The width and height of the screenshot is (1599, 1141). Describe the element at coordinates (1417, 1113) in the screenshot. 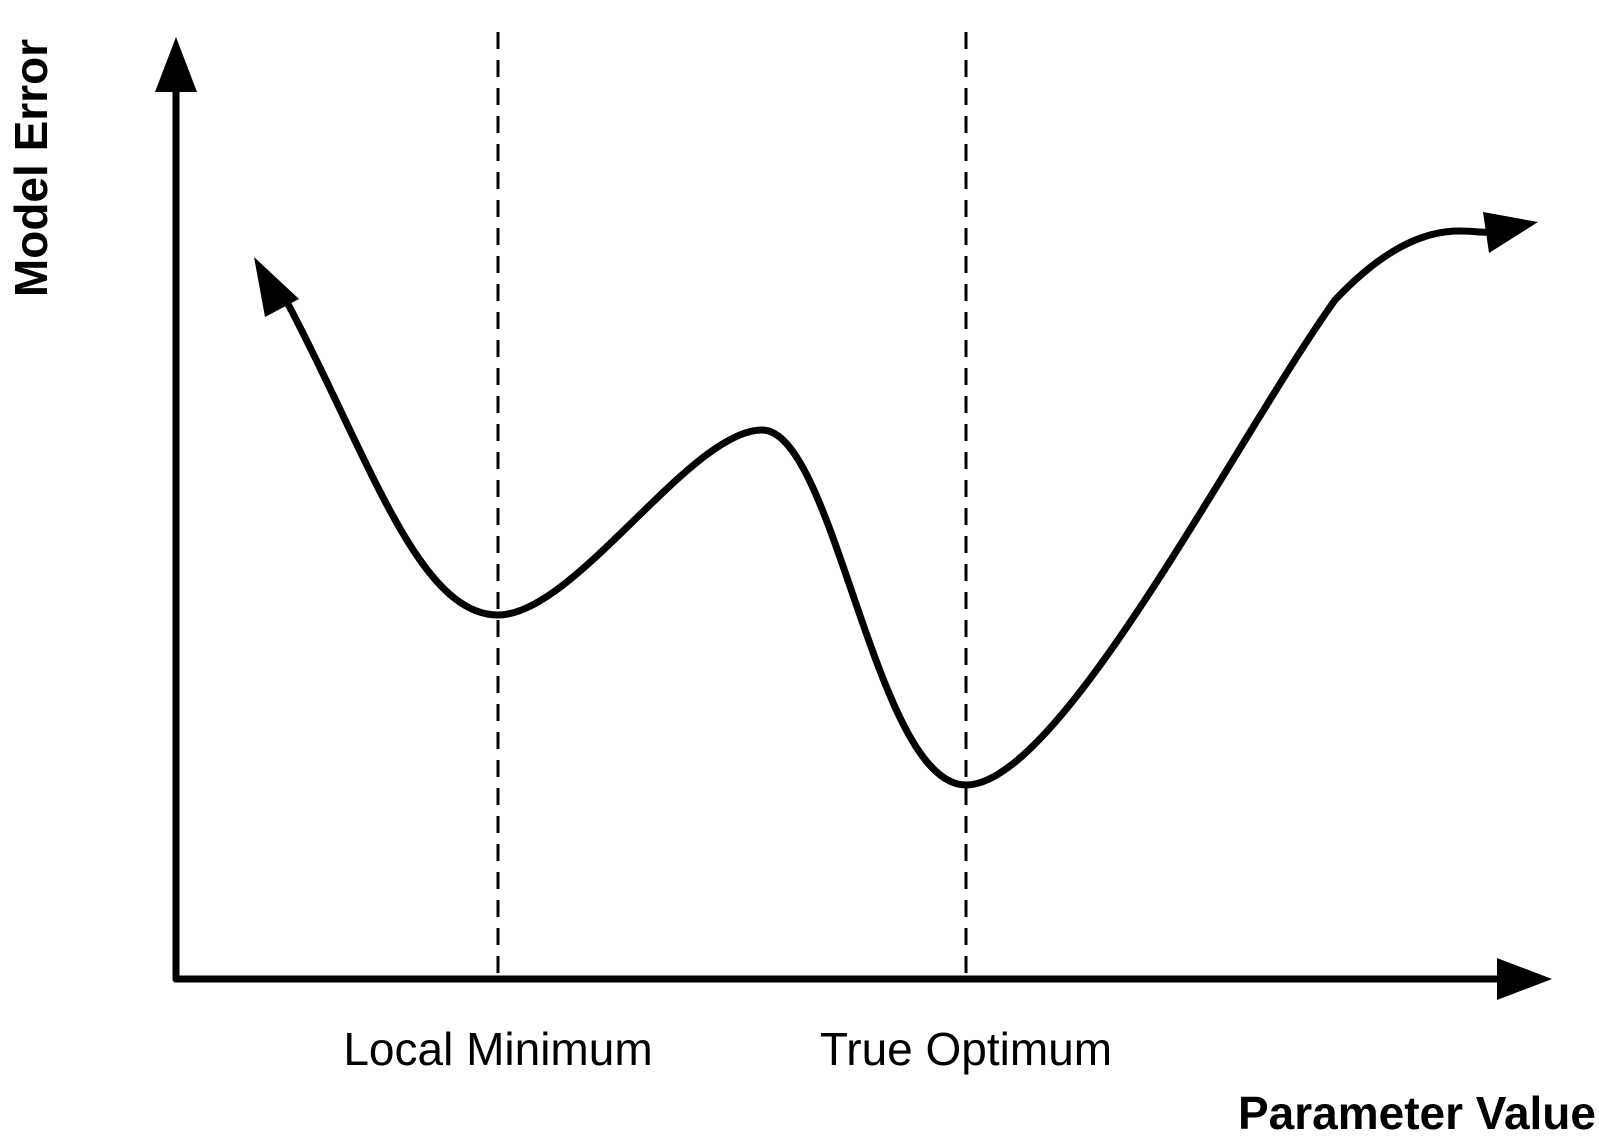

I see `x-axis-title: Parameter Value` at that location.